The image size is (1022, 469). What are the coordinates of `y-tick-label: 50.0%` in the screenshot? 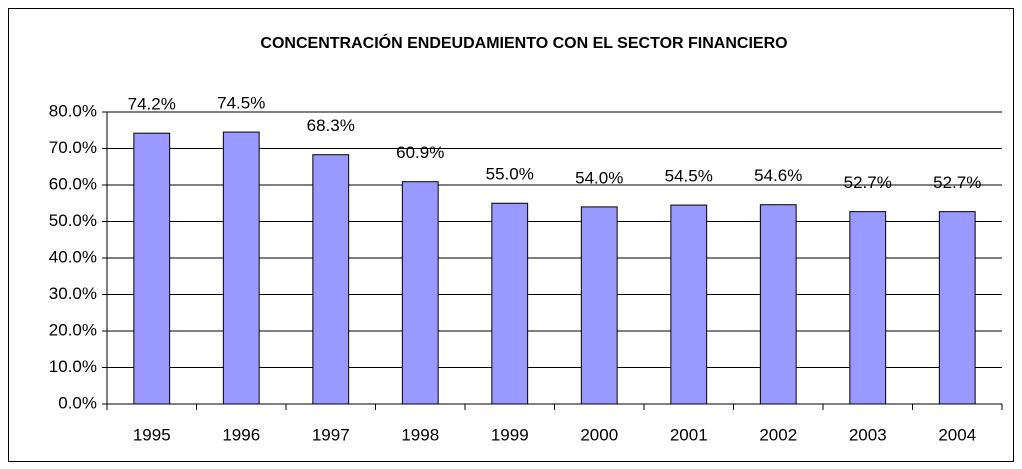 It's located at (73, 220).